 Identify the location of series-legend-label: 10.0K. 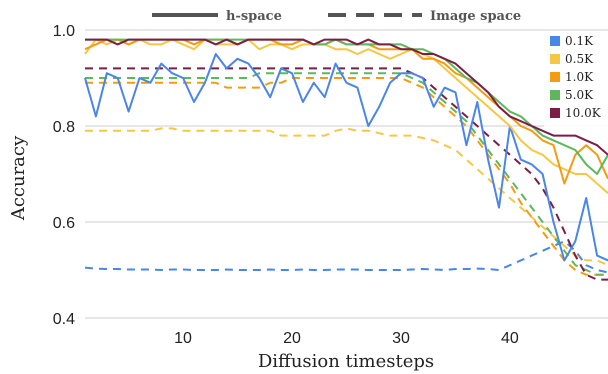
(583, 113).